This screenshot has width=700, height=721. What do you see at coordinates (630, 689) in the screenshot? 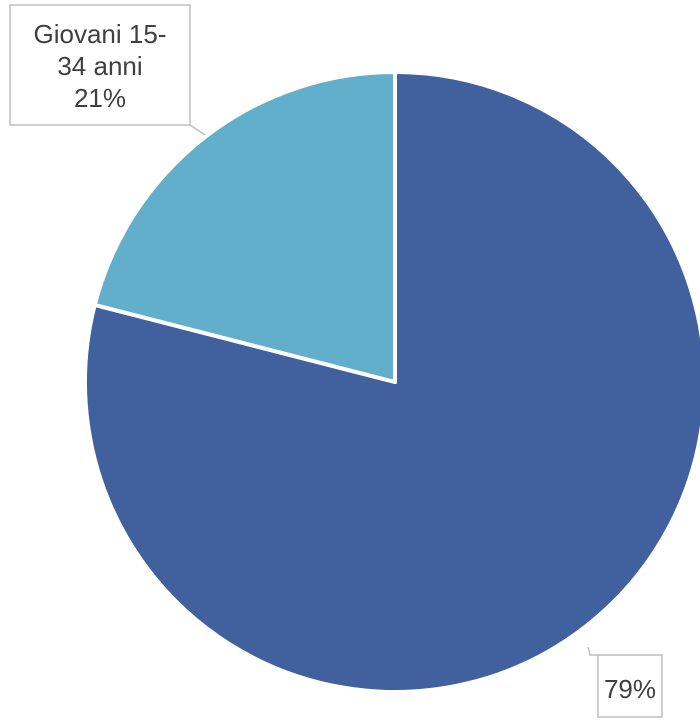
I see `slice-percent-label: 79%` at bounding box center [630, 689].